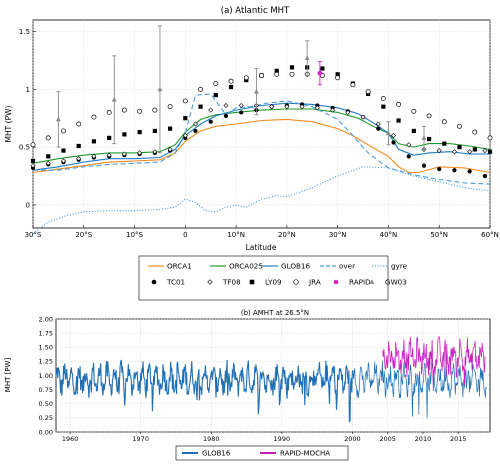 The width and height of the screenshot is (500, 464). I want to click on legend-label: ORCA025, so click(246, 266).